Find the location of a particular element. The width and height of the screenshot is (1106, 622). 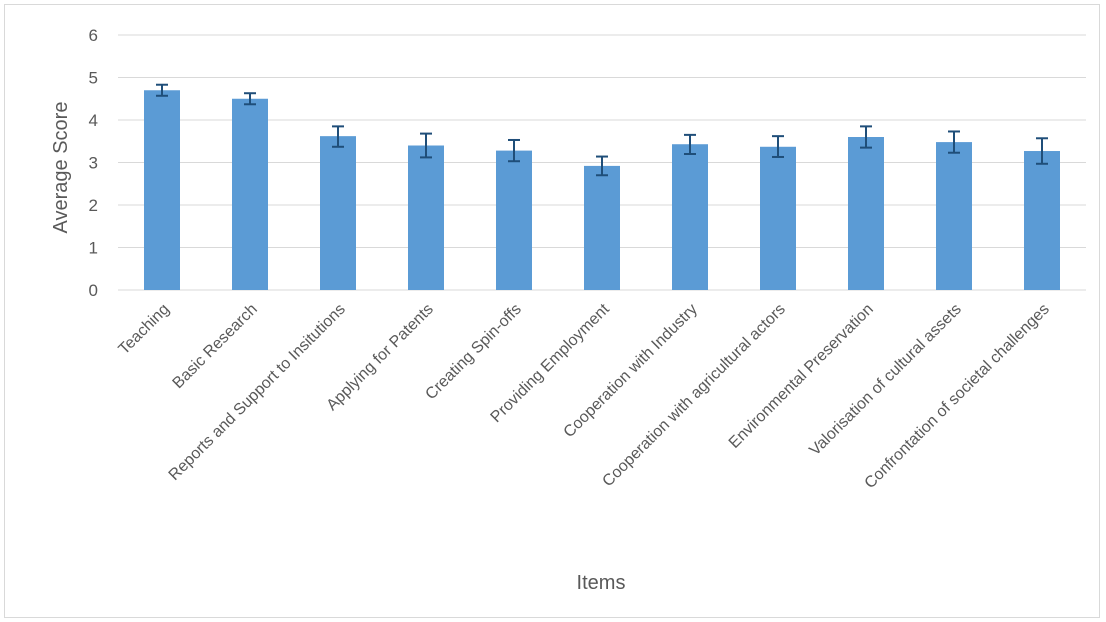

x-category-label: Confrontation of societal challenges is located at coordinates (957, 396).